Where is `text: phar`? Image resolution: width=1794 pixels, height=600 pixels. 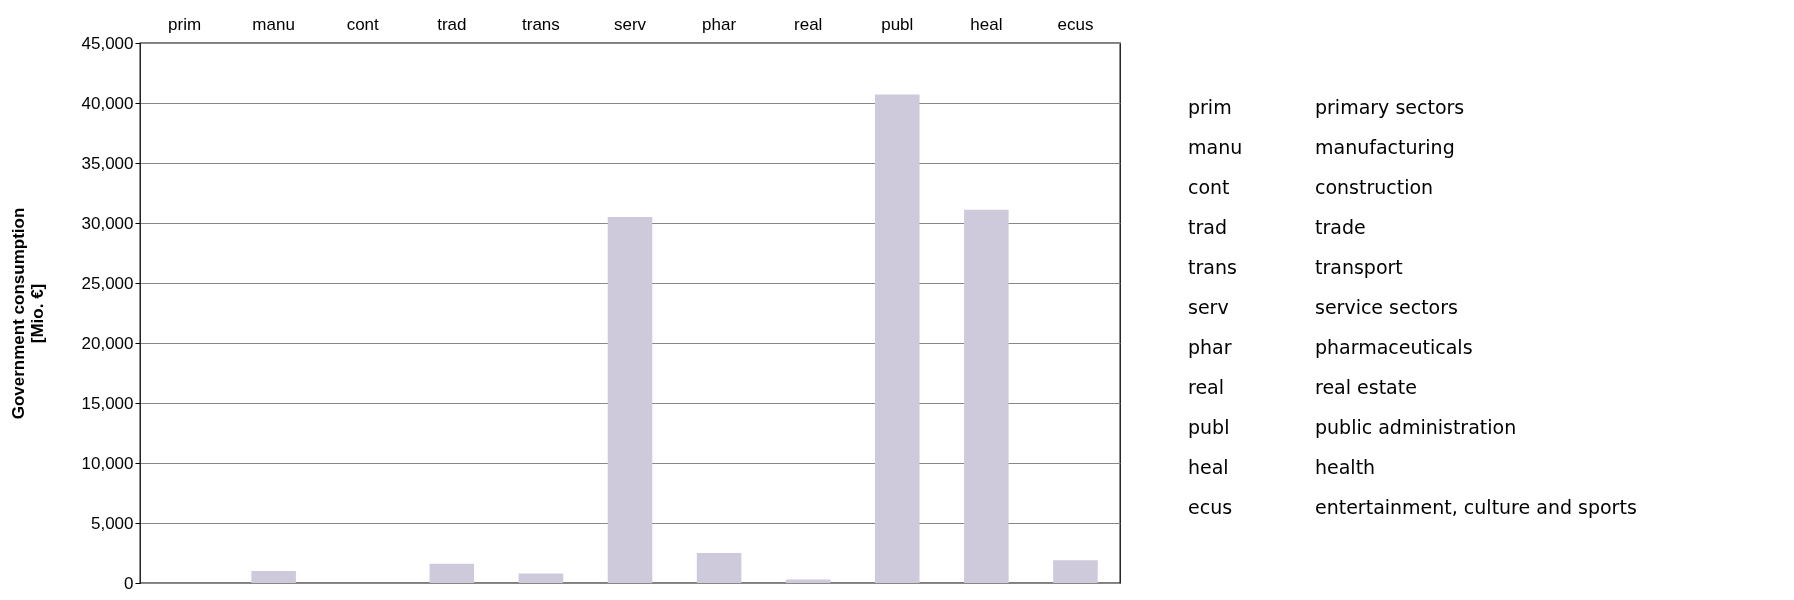 text: phar is located at coordinates (1210, 347).